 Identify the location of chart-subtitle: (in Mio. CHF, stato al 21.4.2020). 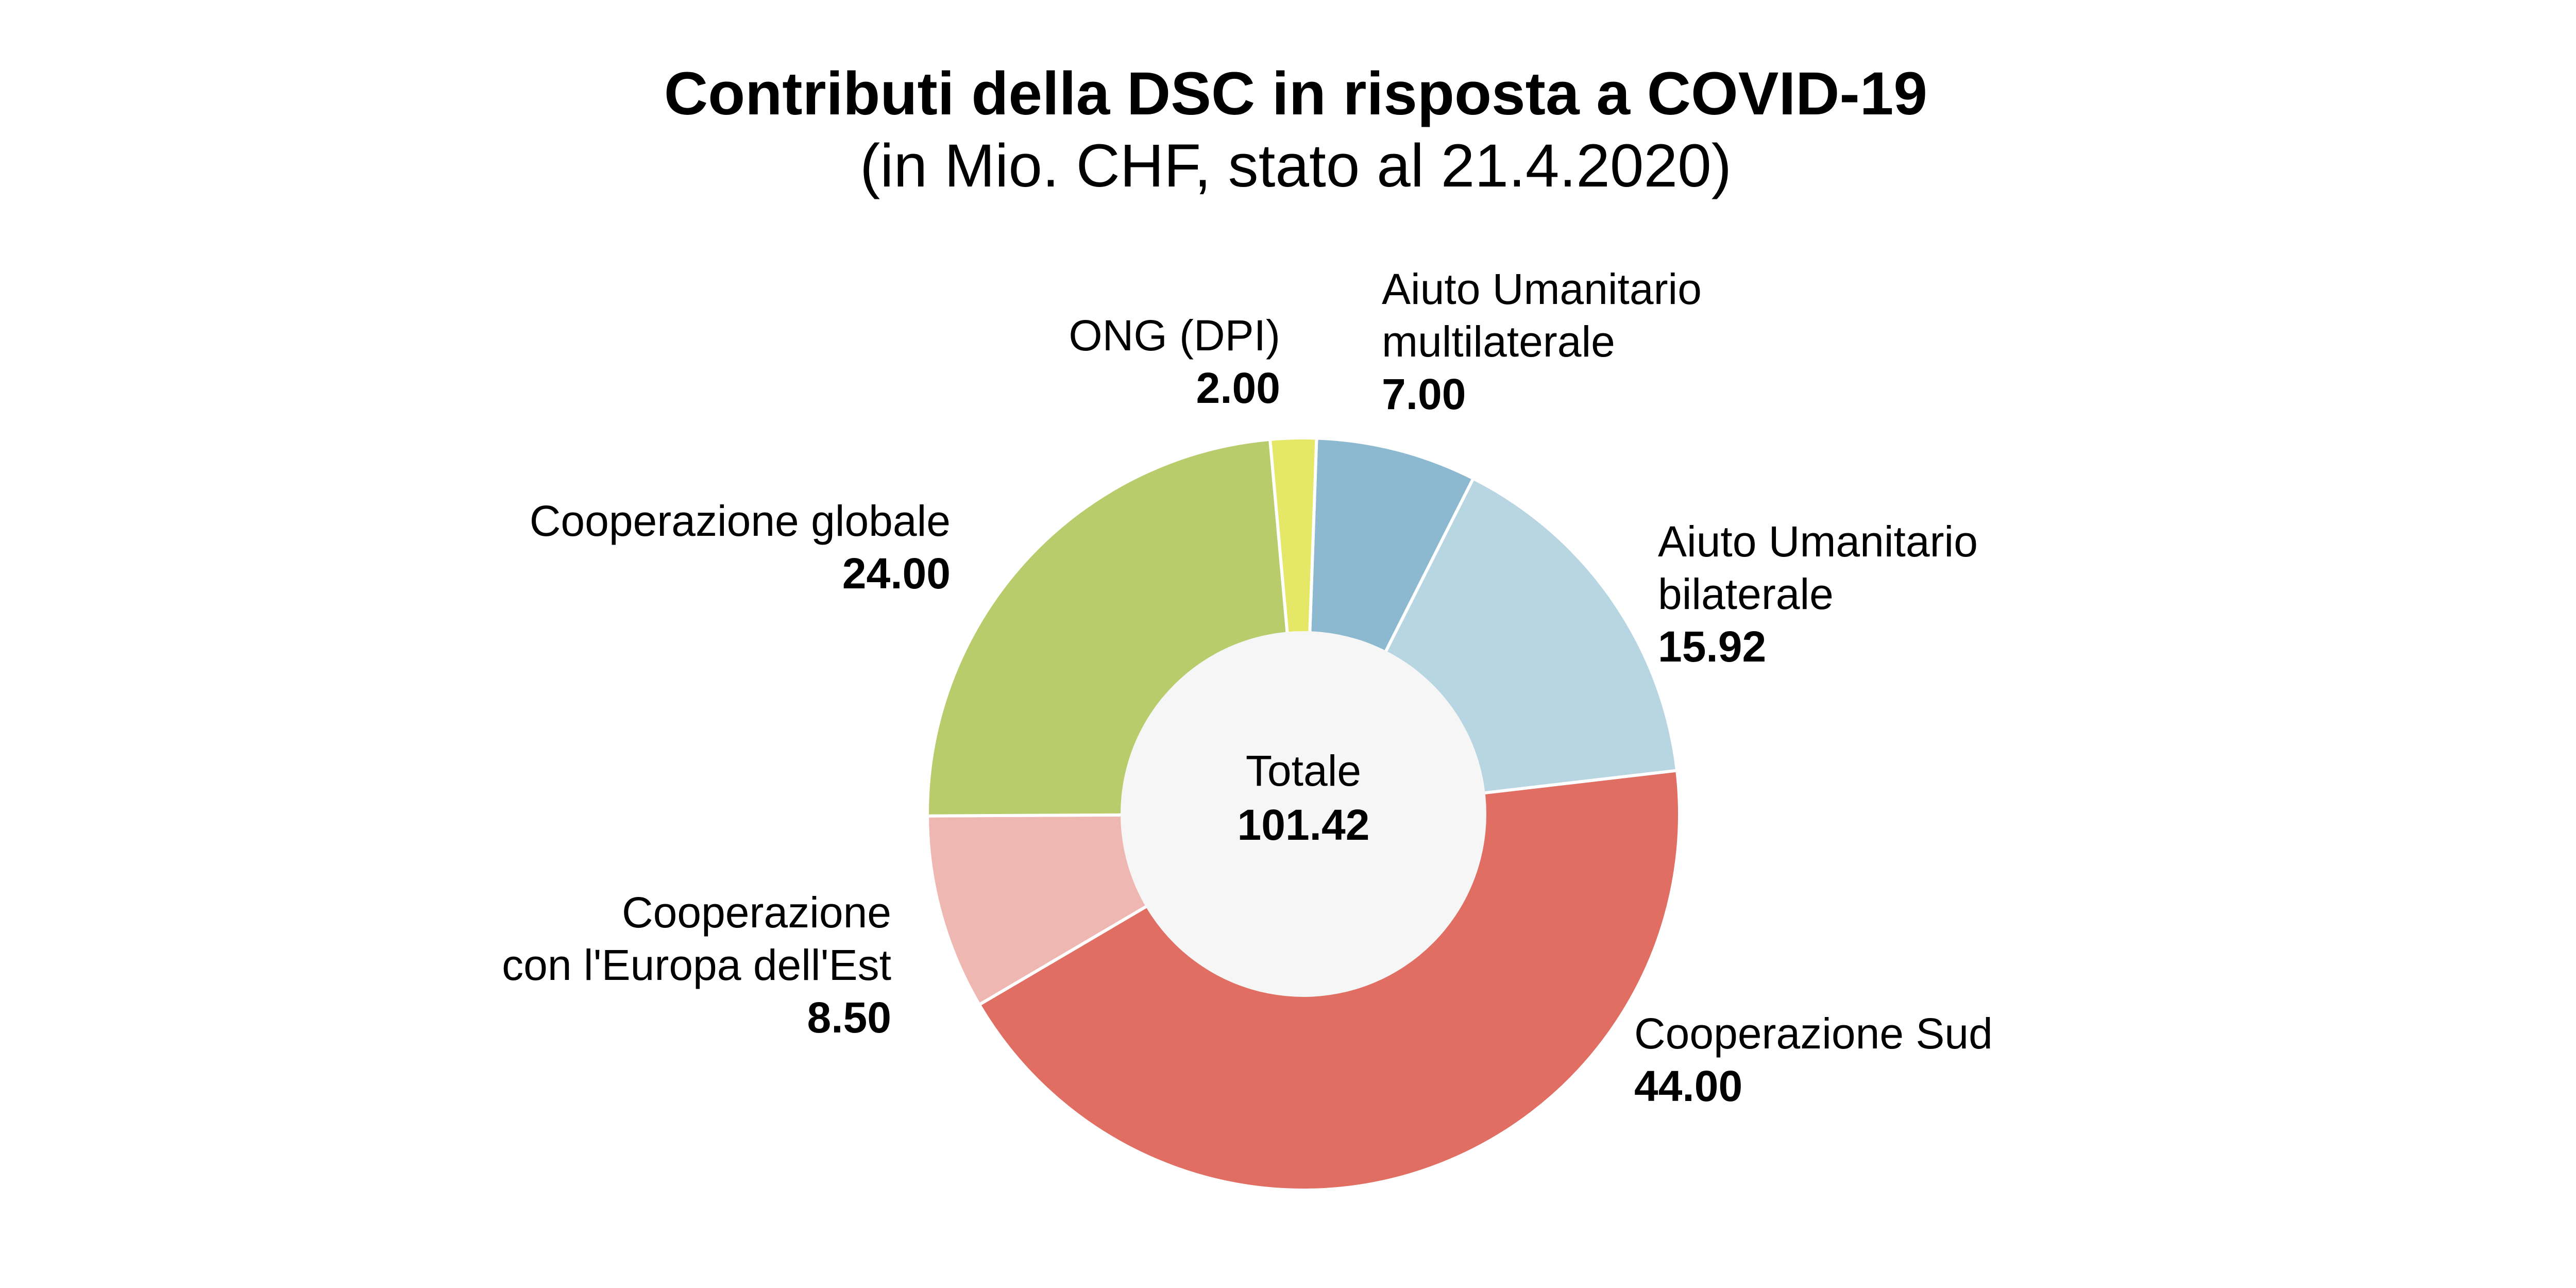
(1296, 166).